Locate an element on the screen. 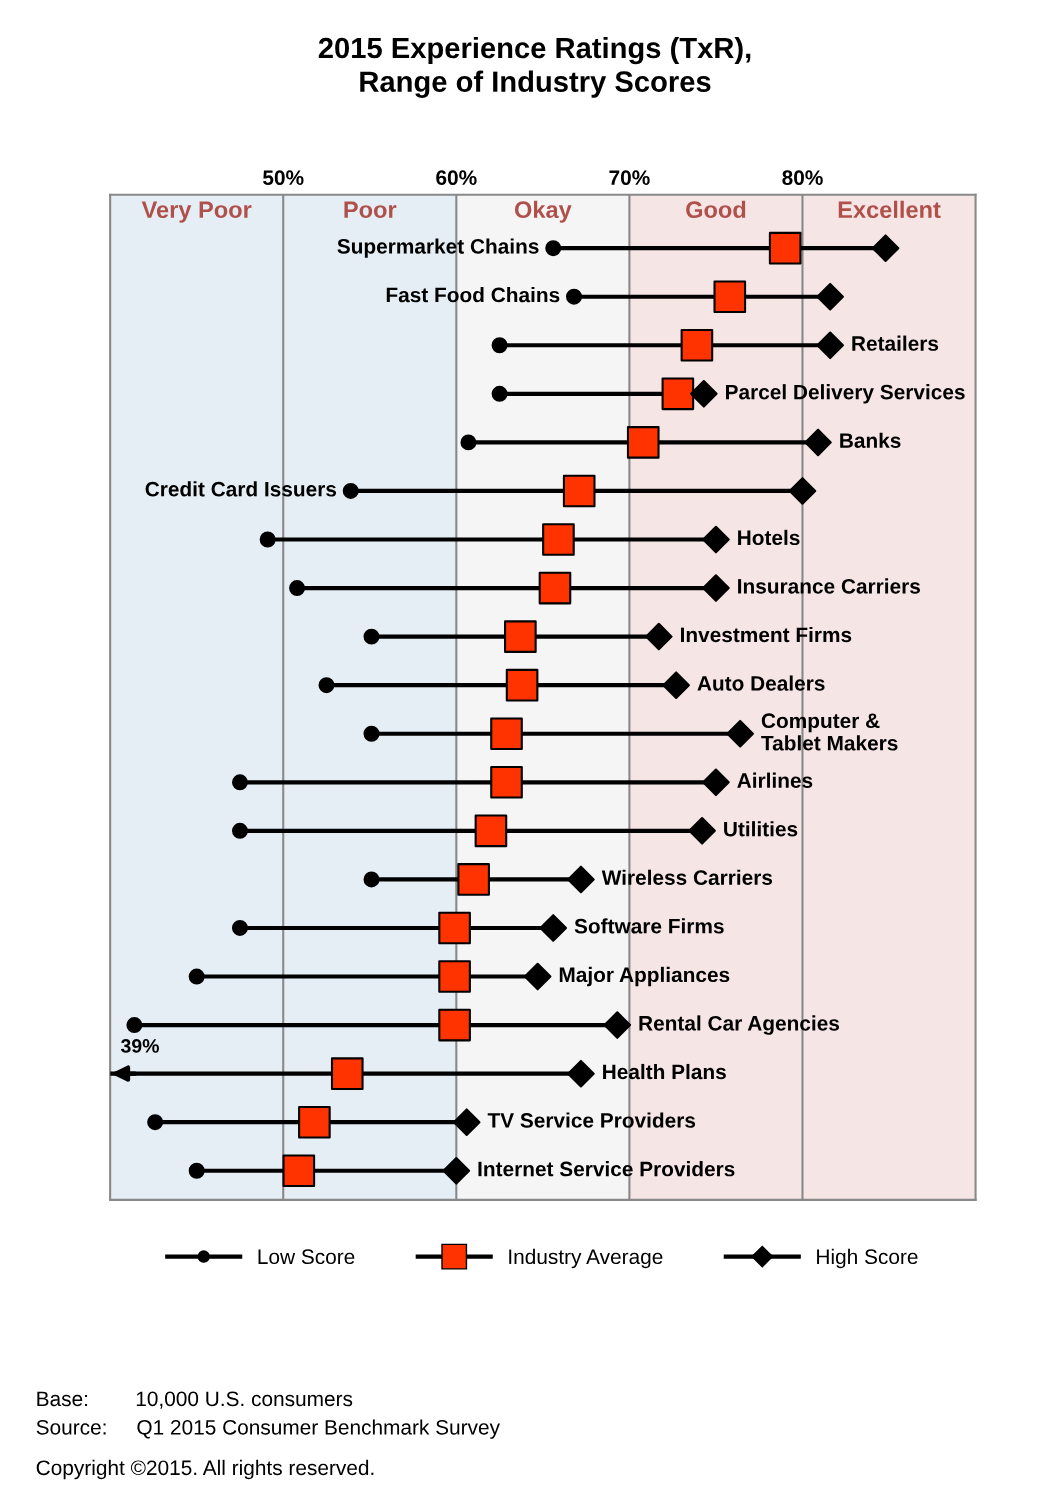  y-tick-label: Fast Food Chains is located at coordinates (473, 295).